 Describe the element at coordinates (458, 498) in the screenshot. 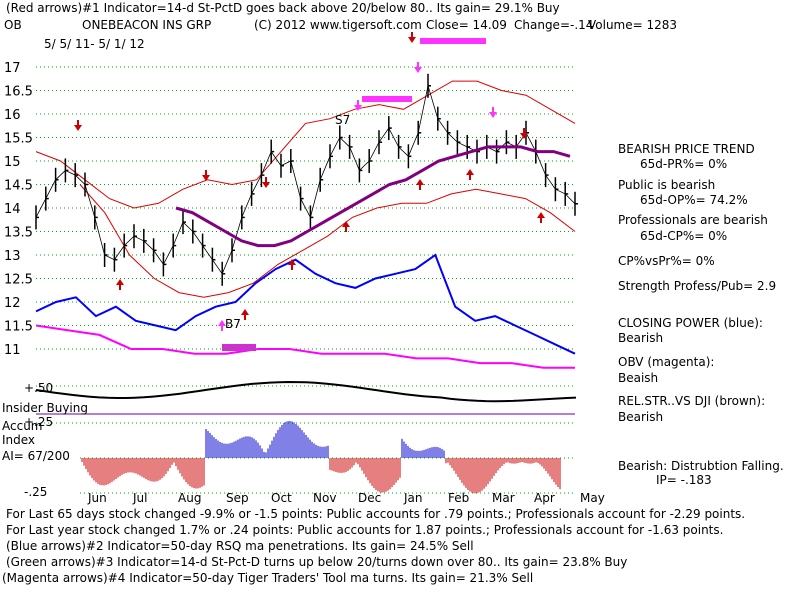

I see `x-tick-label: Feb` at that location.